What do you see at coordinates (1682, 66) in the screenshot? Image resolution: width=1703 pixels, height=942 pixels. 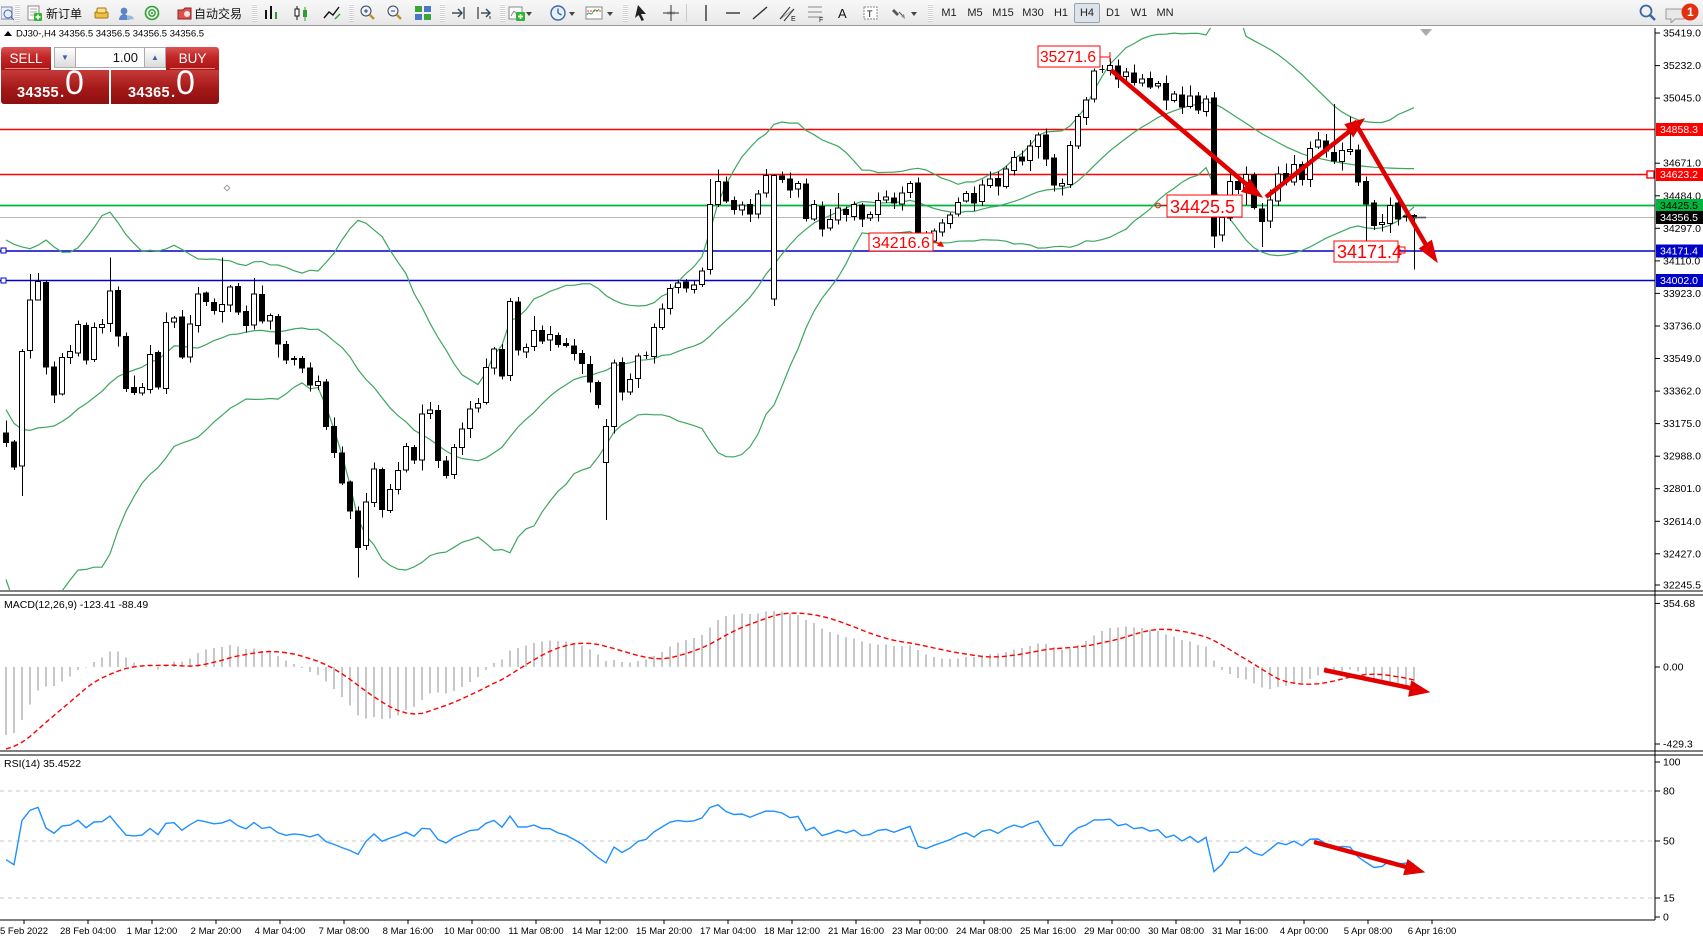 I see `svg-text: 35232.0` at bounding box center [1682, 66].